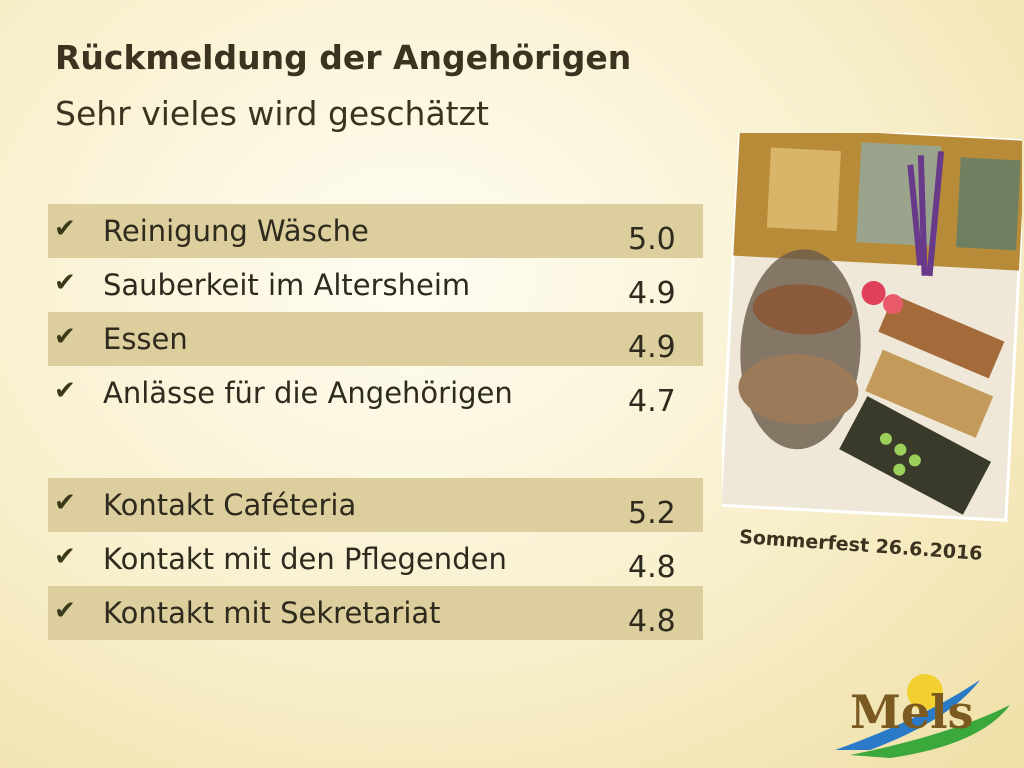  I want to click on rating-row: ✔ Reinigung Wäsche 5.0, so click(375, 231).